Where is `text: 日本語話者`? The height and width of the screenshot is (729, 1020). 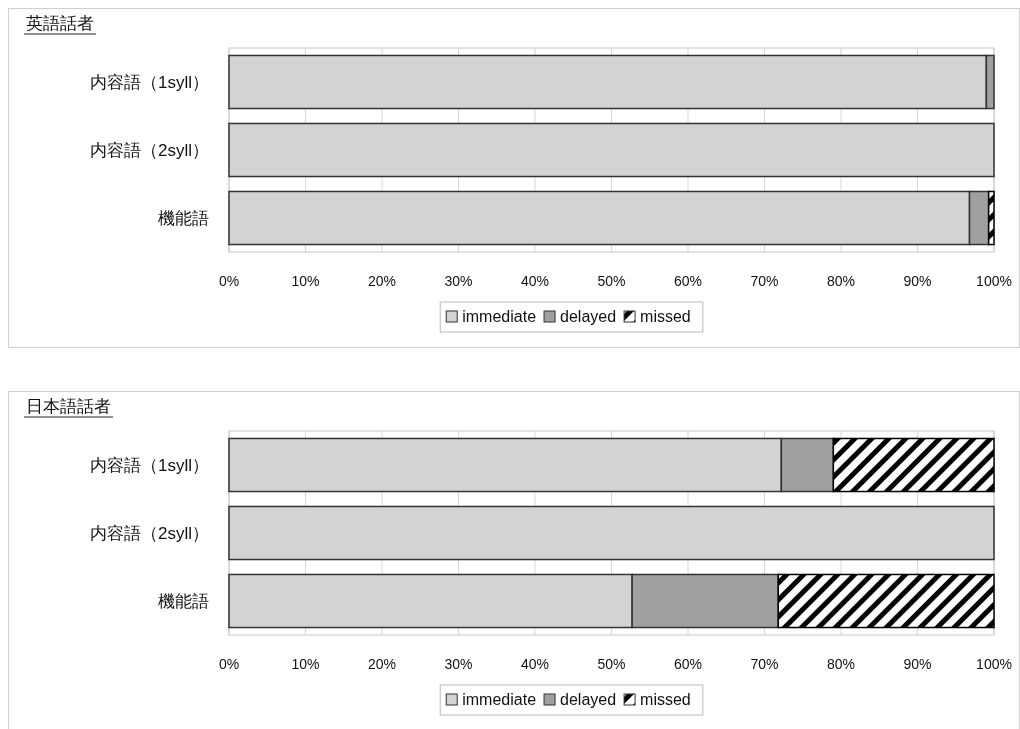 text: 日本語話者 is located at coordinates (68, 406).